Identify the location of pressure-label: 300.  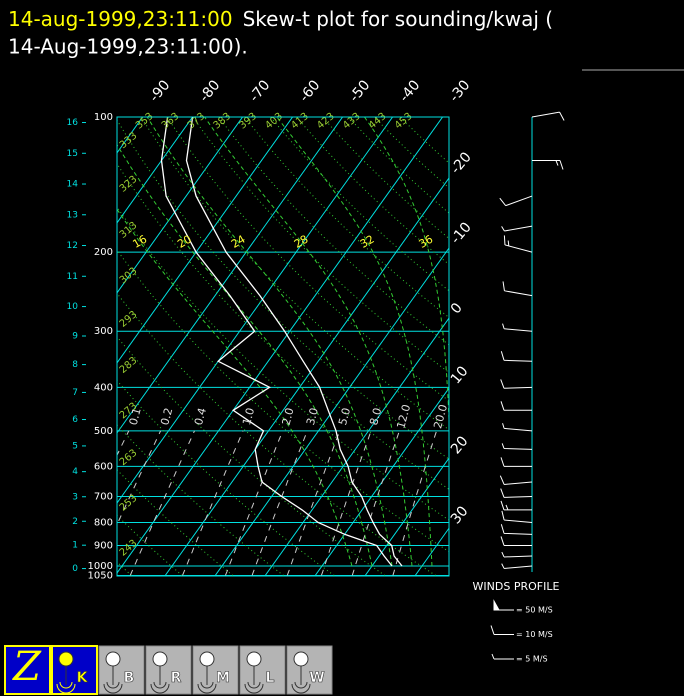
(103, 331).